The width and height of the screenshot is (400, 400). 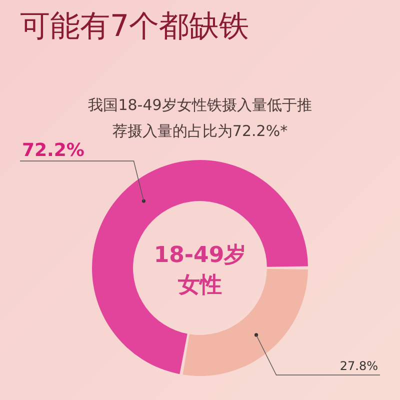 What do you see at coordinates (135, 26) in the screenshot?
I see `chart-title: 可能有7个都缺铁` at bounding box center [135, 26].